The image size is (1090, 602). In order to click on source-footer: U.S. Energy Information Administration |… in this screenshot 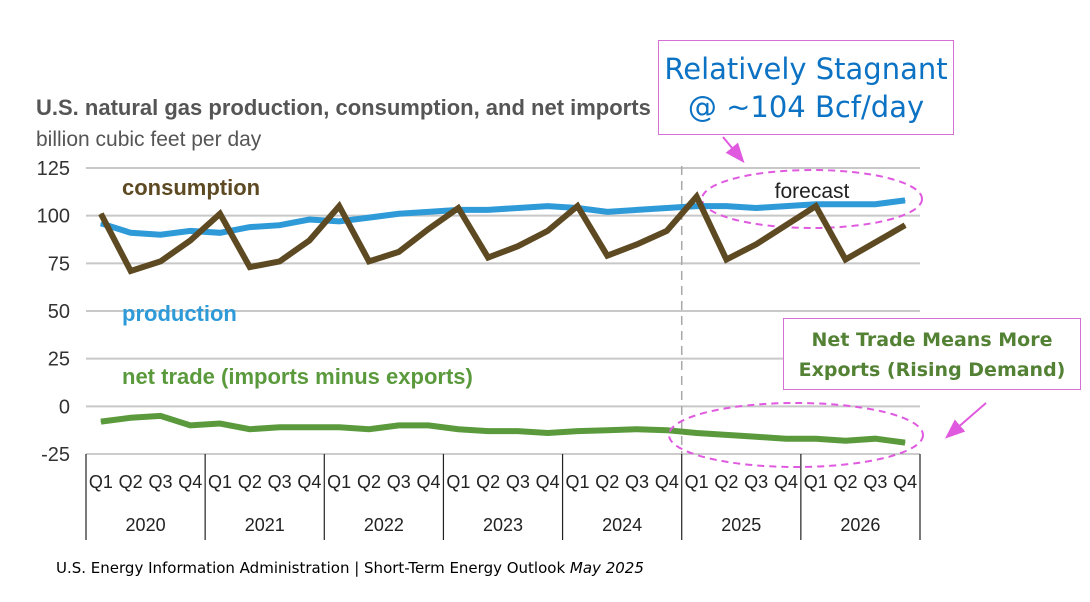, I will do `click(350, 568)`.